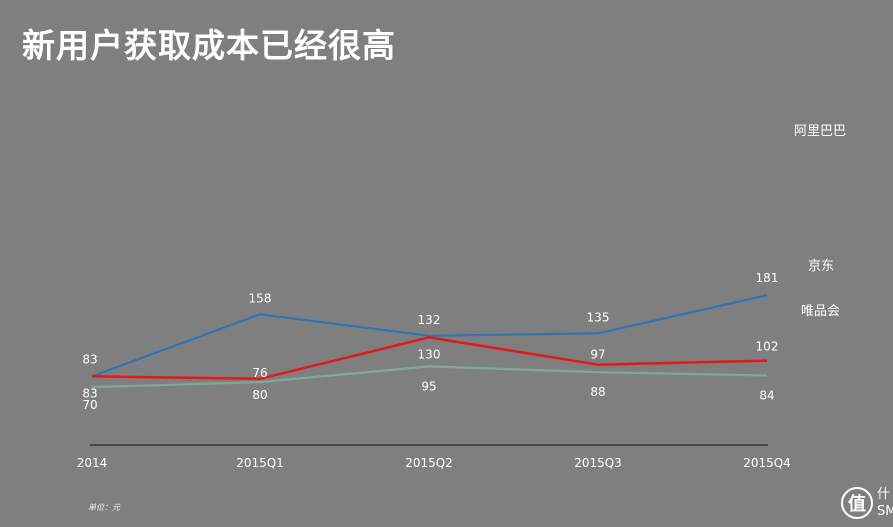 The width and height of the screenshot is (893, 527). What do you see at coordinates (766, 395) in the screenshot?
I see `data-label: 84` at bounding box center [766, 395].